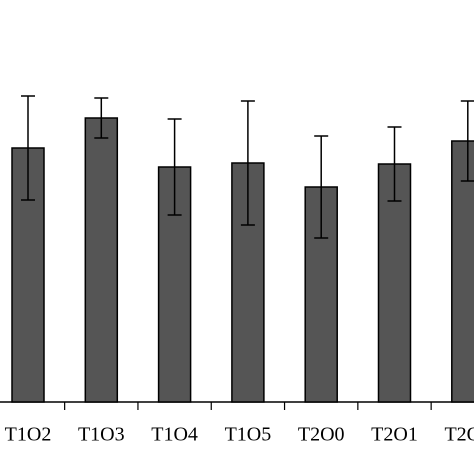 This screenshot has height=474, width=474. What do you see at coordinates (394, 435) in the screenshot?
I see `x-tick-label: T2O1` at bounding box center [394, 435].